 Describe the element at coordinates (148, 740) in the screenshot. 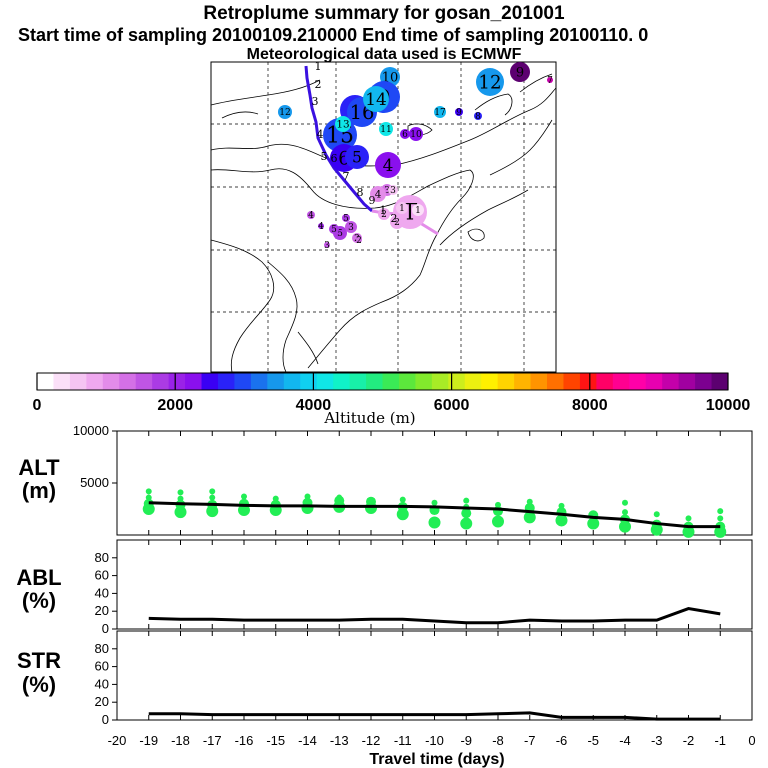

I see `x-tick-label: -19` at that location.